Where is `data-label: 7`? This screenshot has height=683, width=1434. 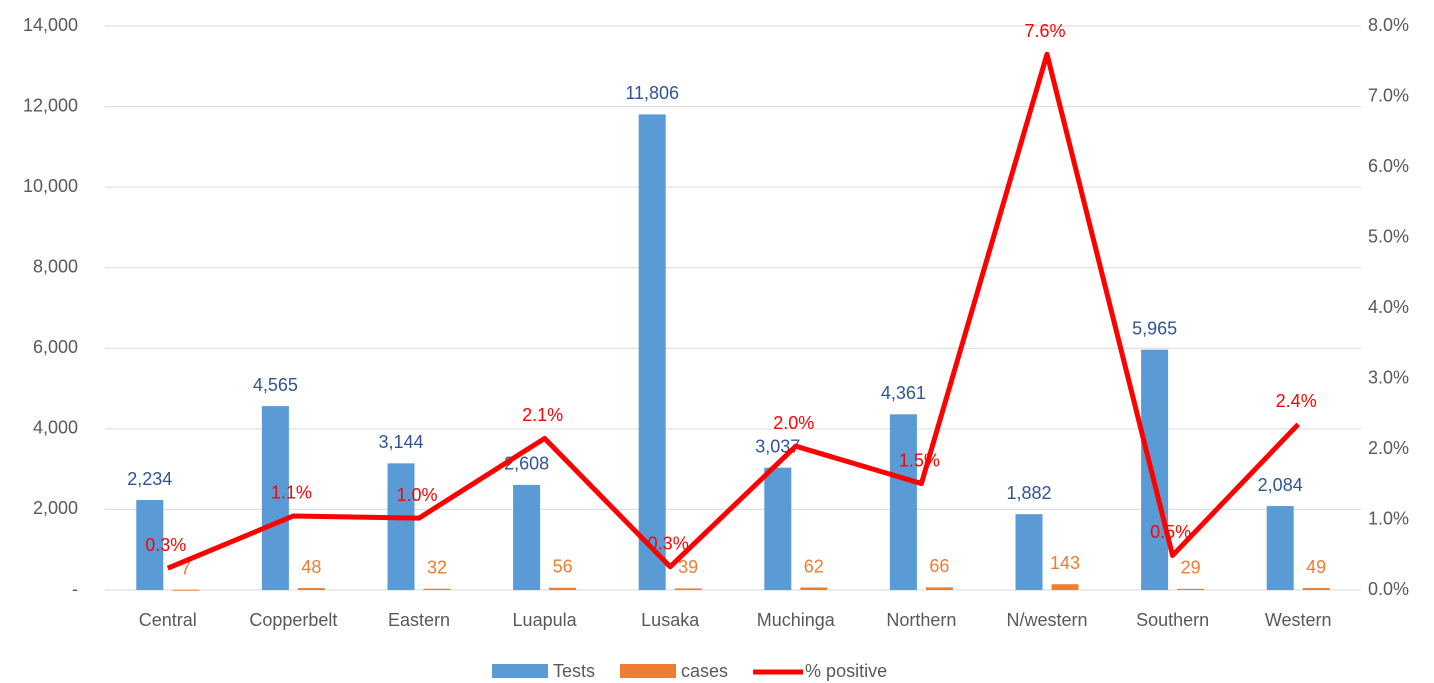 data-label: 7 is located at coordinates (186, 568).